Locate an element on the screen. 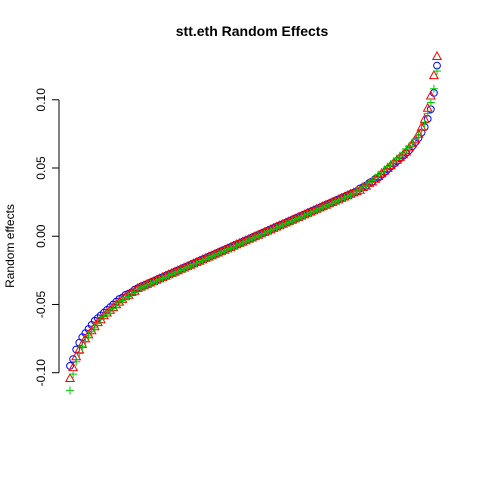 Image resolution: width=480 pixels, height=480 pixels. chart-title: stt.eth Random Effects is located at coordinates (252, 31).